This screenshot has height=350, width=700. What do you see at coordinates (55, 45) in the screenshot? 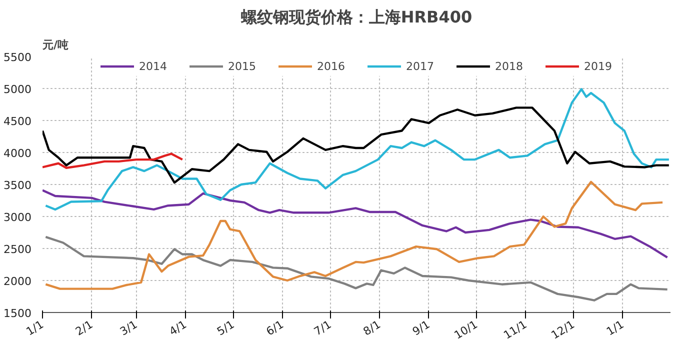
I see `y-axis-title: 元/吨` at bounding box center [55, 45].